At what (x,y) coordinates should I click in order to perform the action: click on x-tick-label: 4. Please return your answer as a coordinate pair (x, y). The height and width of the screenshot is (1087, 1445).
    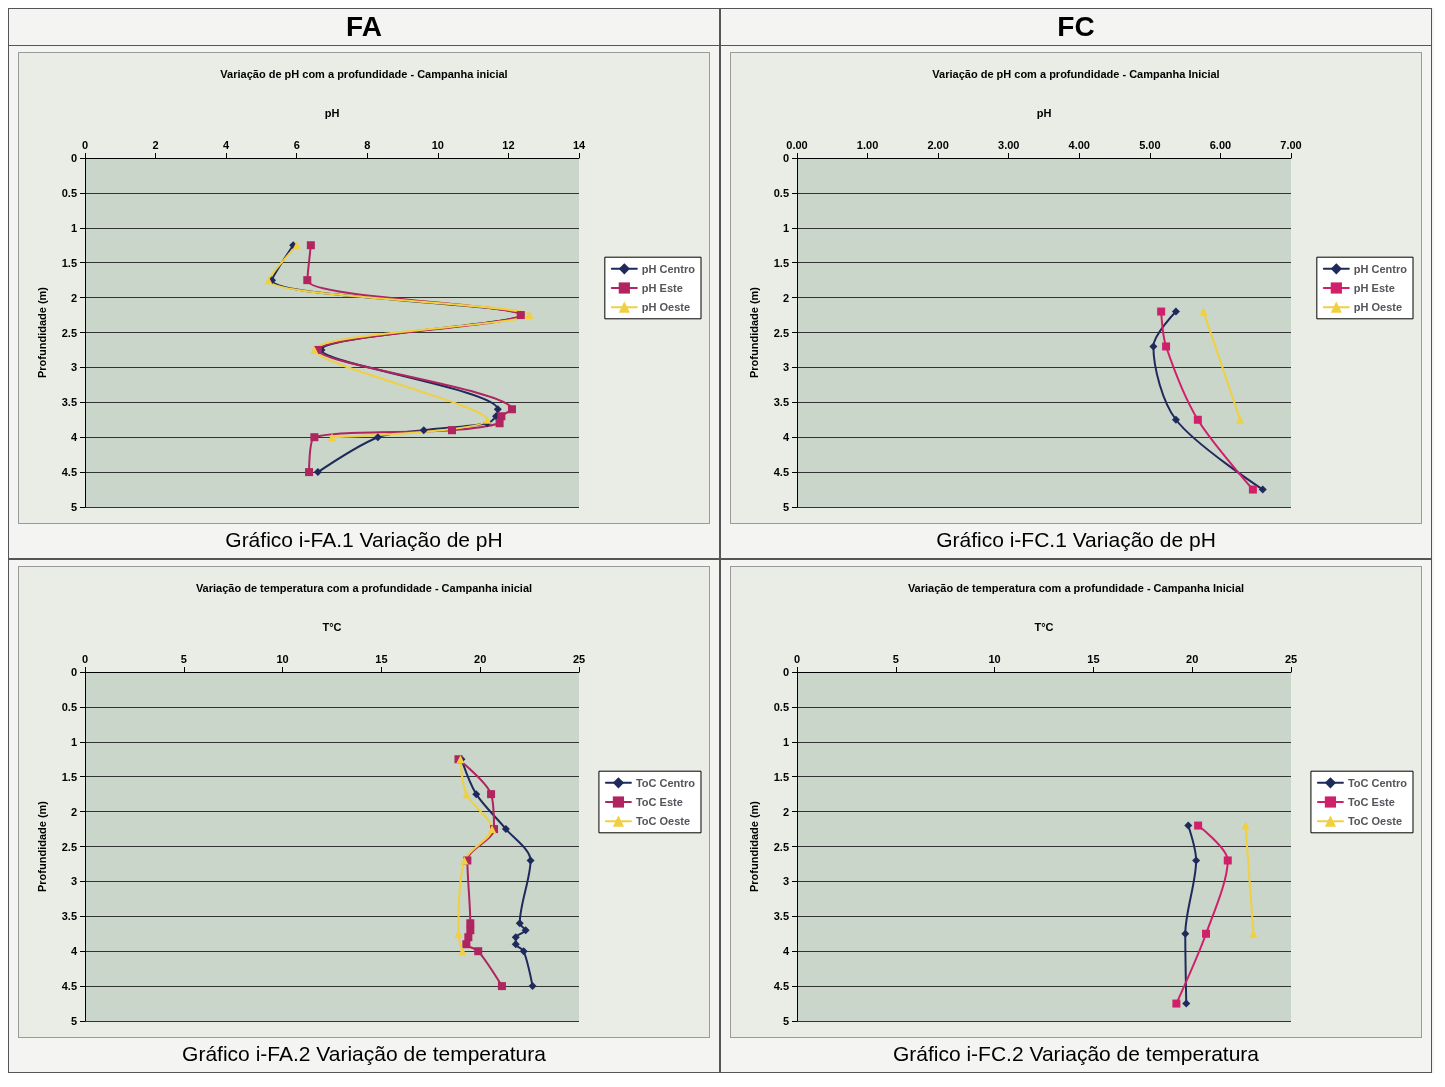
    Looking at the image, I should click on (227, 144).